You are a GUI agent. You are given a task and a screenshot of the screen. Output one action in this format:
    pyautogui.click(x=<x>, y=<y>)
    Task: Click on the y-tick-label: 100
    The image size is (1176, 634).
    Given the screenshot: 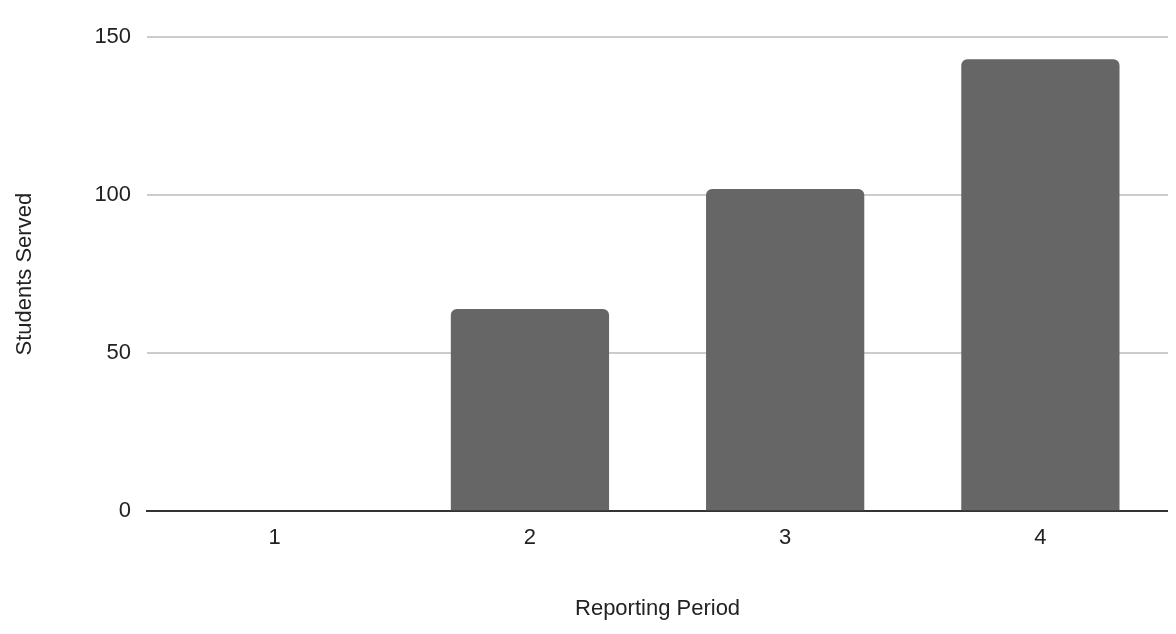 What is the action you would take?
    pyautogui.click(x=113, y=194)
    